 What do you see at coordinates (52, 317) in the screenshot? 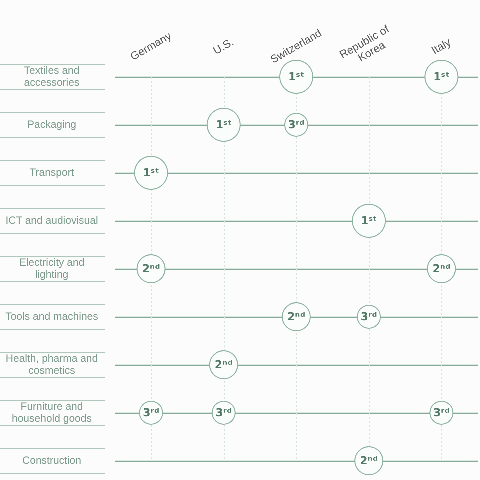
I see `y-tick-label: Tools and machines` at bounding box center [52, 317].